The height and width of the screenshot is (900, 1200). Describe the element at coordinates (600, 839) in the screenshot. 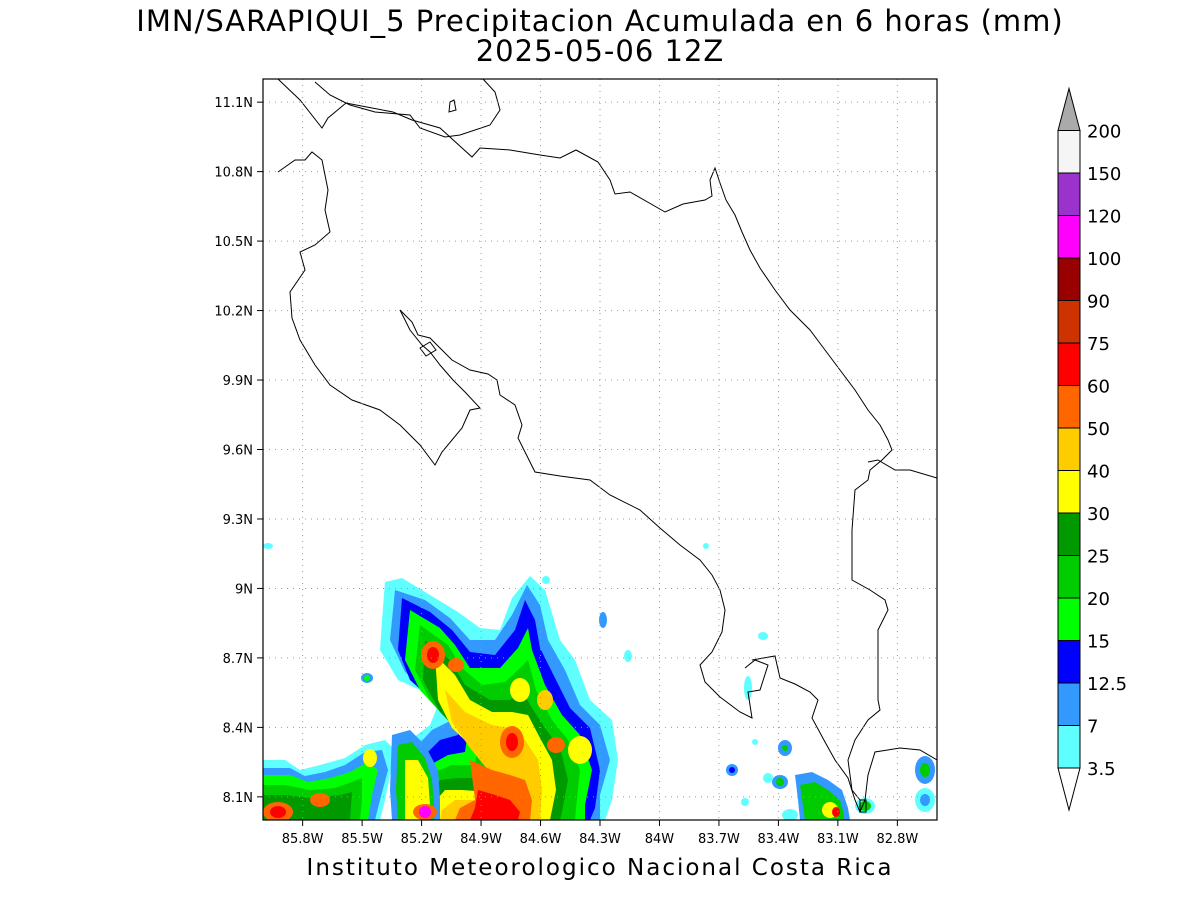

I see `x-tick-label: 84.3W` at that location.